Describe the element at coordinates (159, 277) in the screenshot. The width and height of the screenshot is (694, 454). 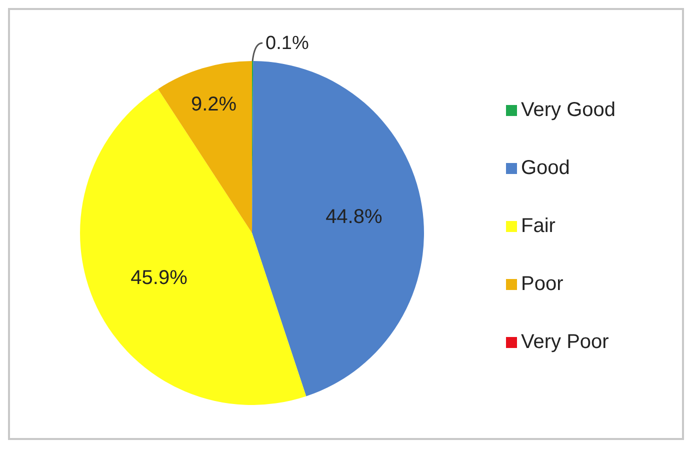
I see `data-label: 45.9%` at that location.